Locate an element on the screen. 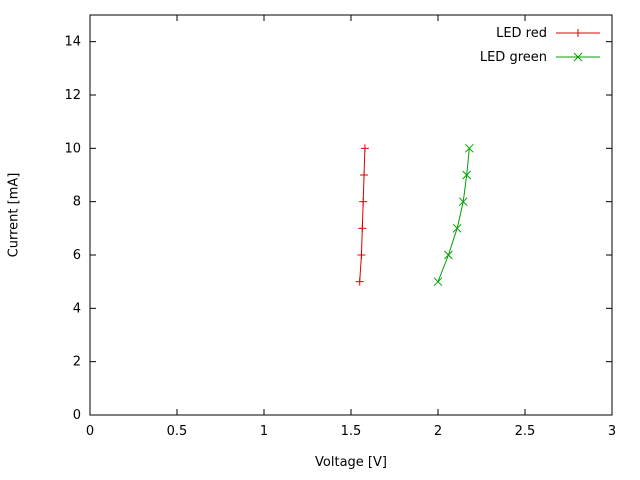 This screenshot has width=640, height=480. series-led-red is located at coordinates (362, 215).